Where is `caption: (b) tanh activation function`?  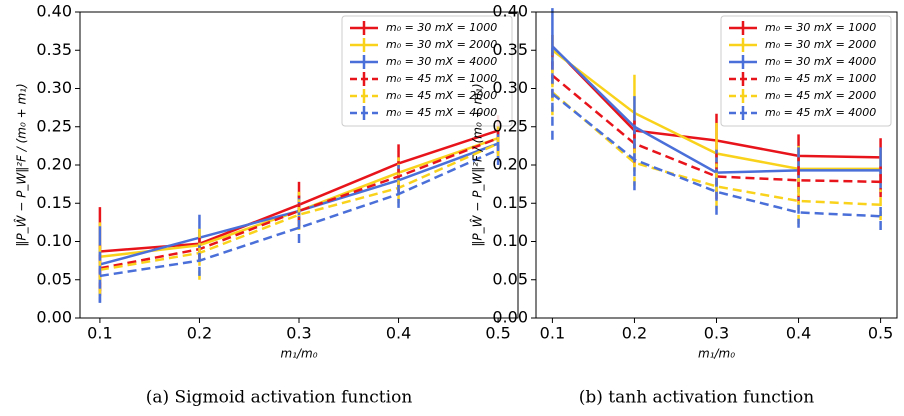 caption: (b) tanh activation function is located at coordinates (697, 398).